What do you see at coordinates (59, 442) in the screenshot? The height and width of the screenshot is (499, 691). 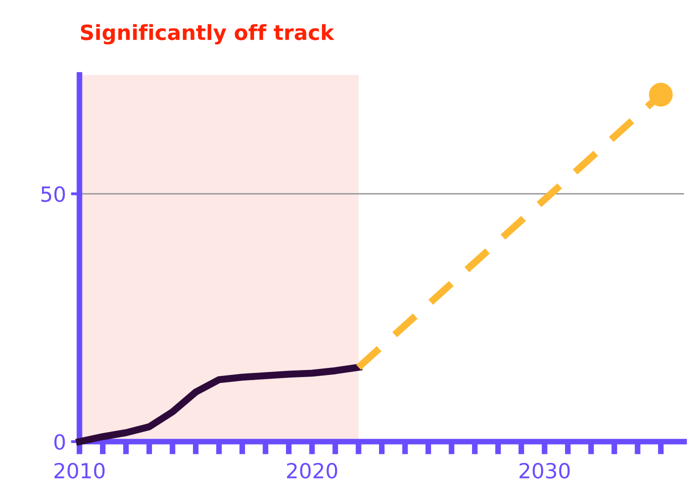 I see `y-tick-label: 0` at bounding box center [59, 442].